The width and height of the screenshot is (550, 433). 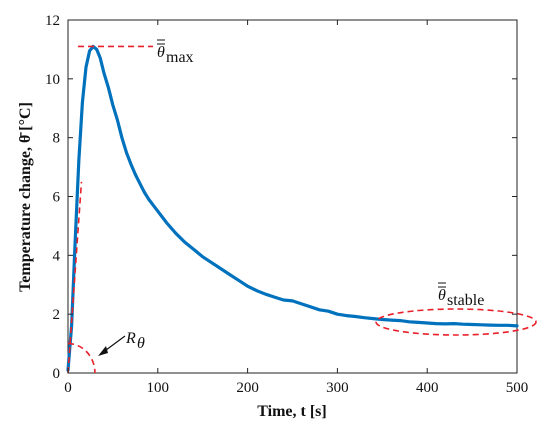 What do you see at coordinates (337, 388) in the screenshot?
I see `x-tick-label: 300` at bounding box center [337, 388].